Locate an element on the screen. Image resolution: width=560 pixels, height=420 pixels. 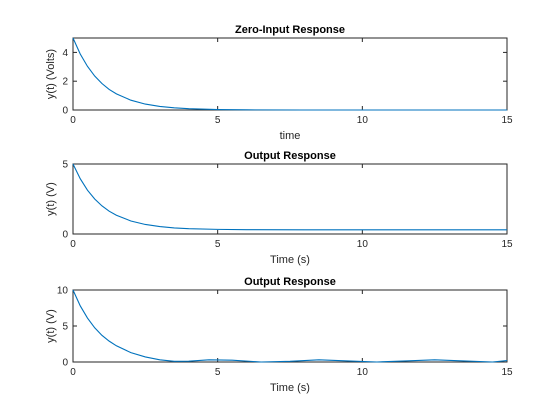
subplot-3-ytick-label: 0 is located at coordinates (65, 363).